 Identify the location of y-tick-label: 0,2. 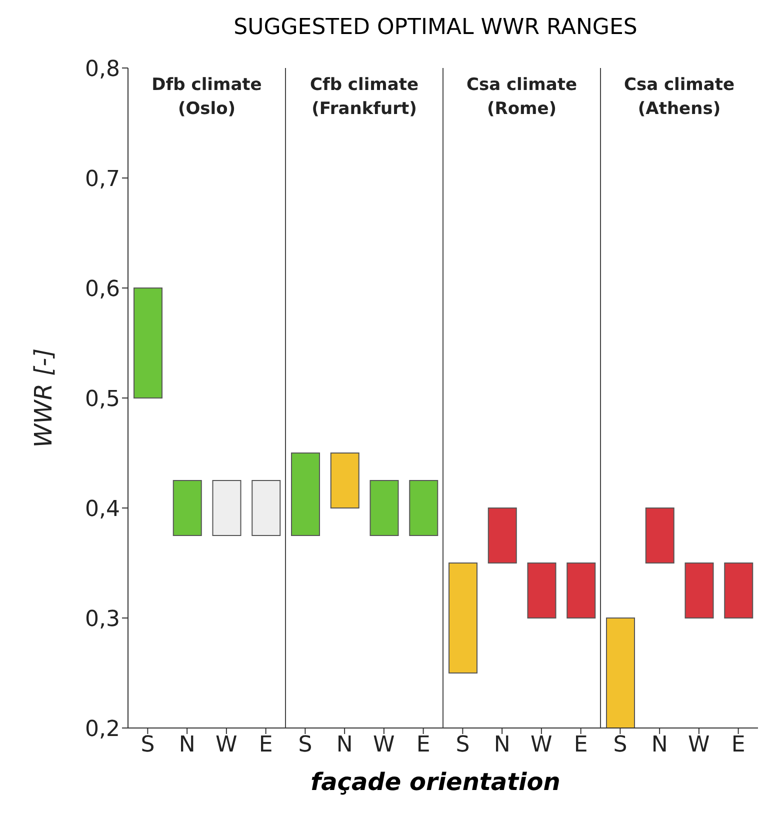
(102, 729).